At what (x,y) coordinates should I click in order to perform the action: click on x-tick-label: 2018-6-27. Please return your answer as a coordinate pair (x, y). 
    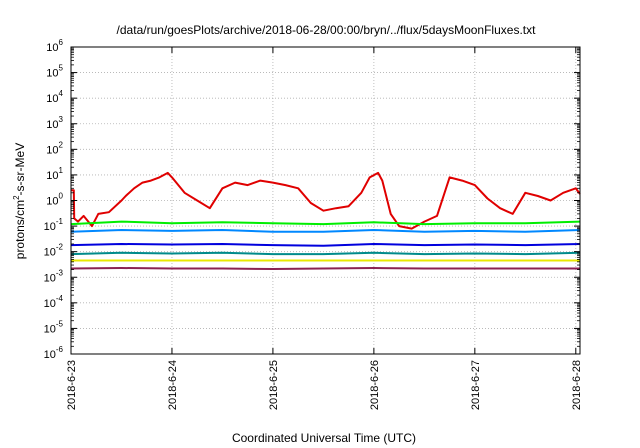
    Looking at the image, I should click on (476, 385).